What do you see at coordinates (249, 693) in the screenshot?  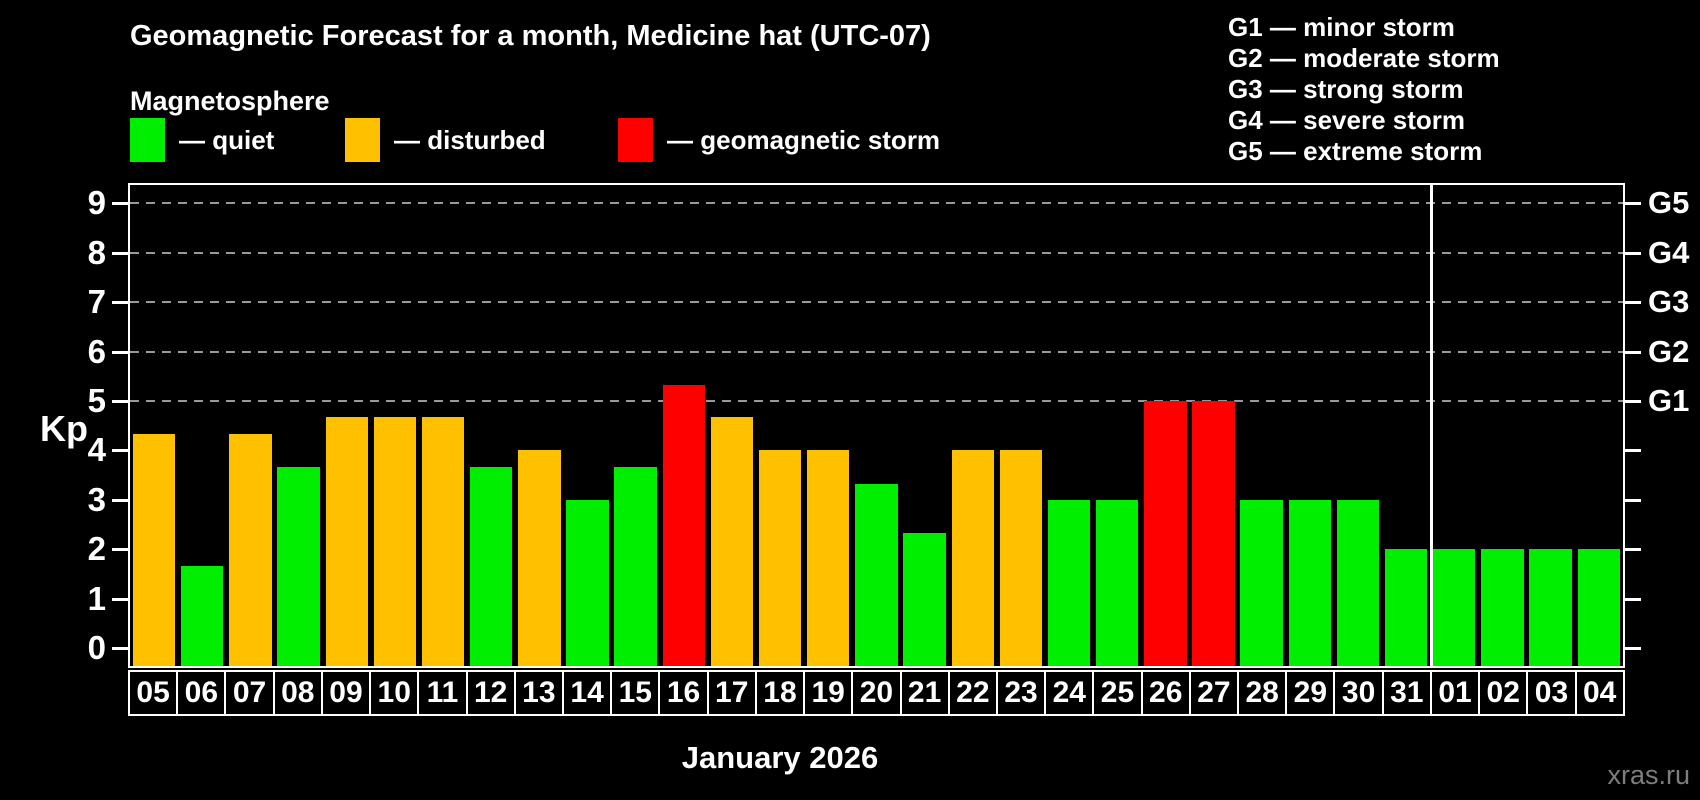 I see `date-cell-07: 07` at bounding box center [249, 693].